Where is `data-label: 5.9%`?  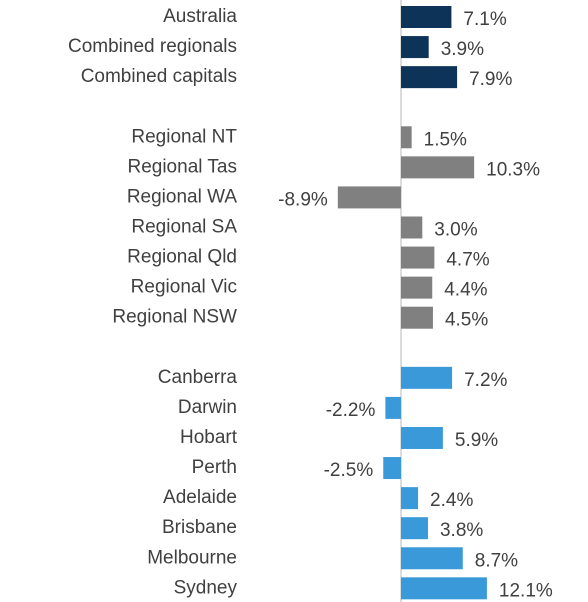
data-label: 5.9% is located at coordinates (476, 440).